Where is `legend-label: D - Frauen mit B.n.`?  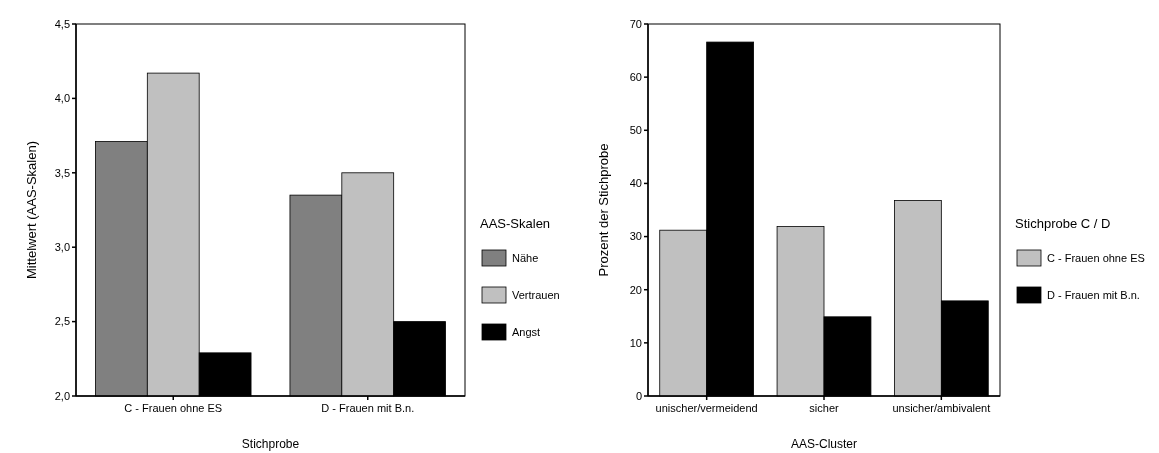 legend-label: D - Frauen mit B.n. is located at coordinates (1093, 294).